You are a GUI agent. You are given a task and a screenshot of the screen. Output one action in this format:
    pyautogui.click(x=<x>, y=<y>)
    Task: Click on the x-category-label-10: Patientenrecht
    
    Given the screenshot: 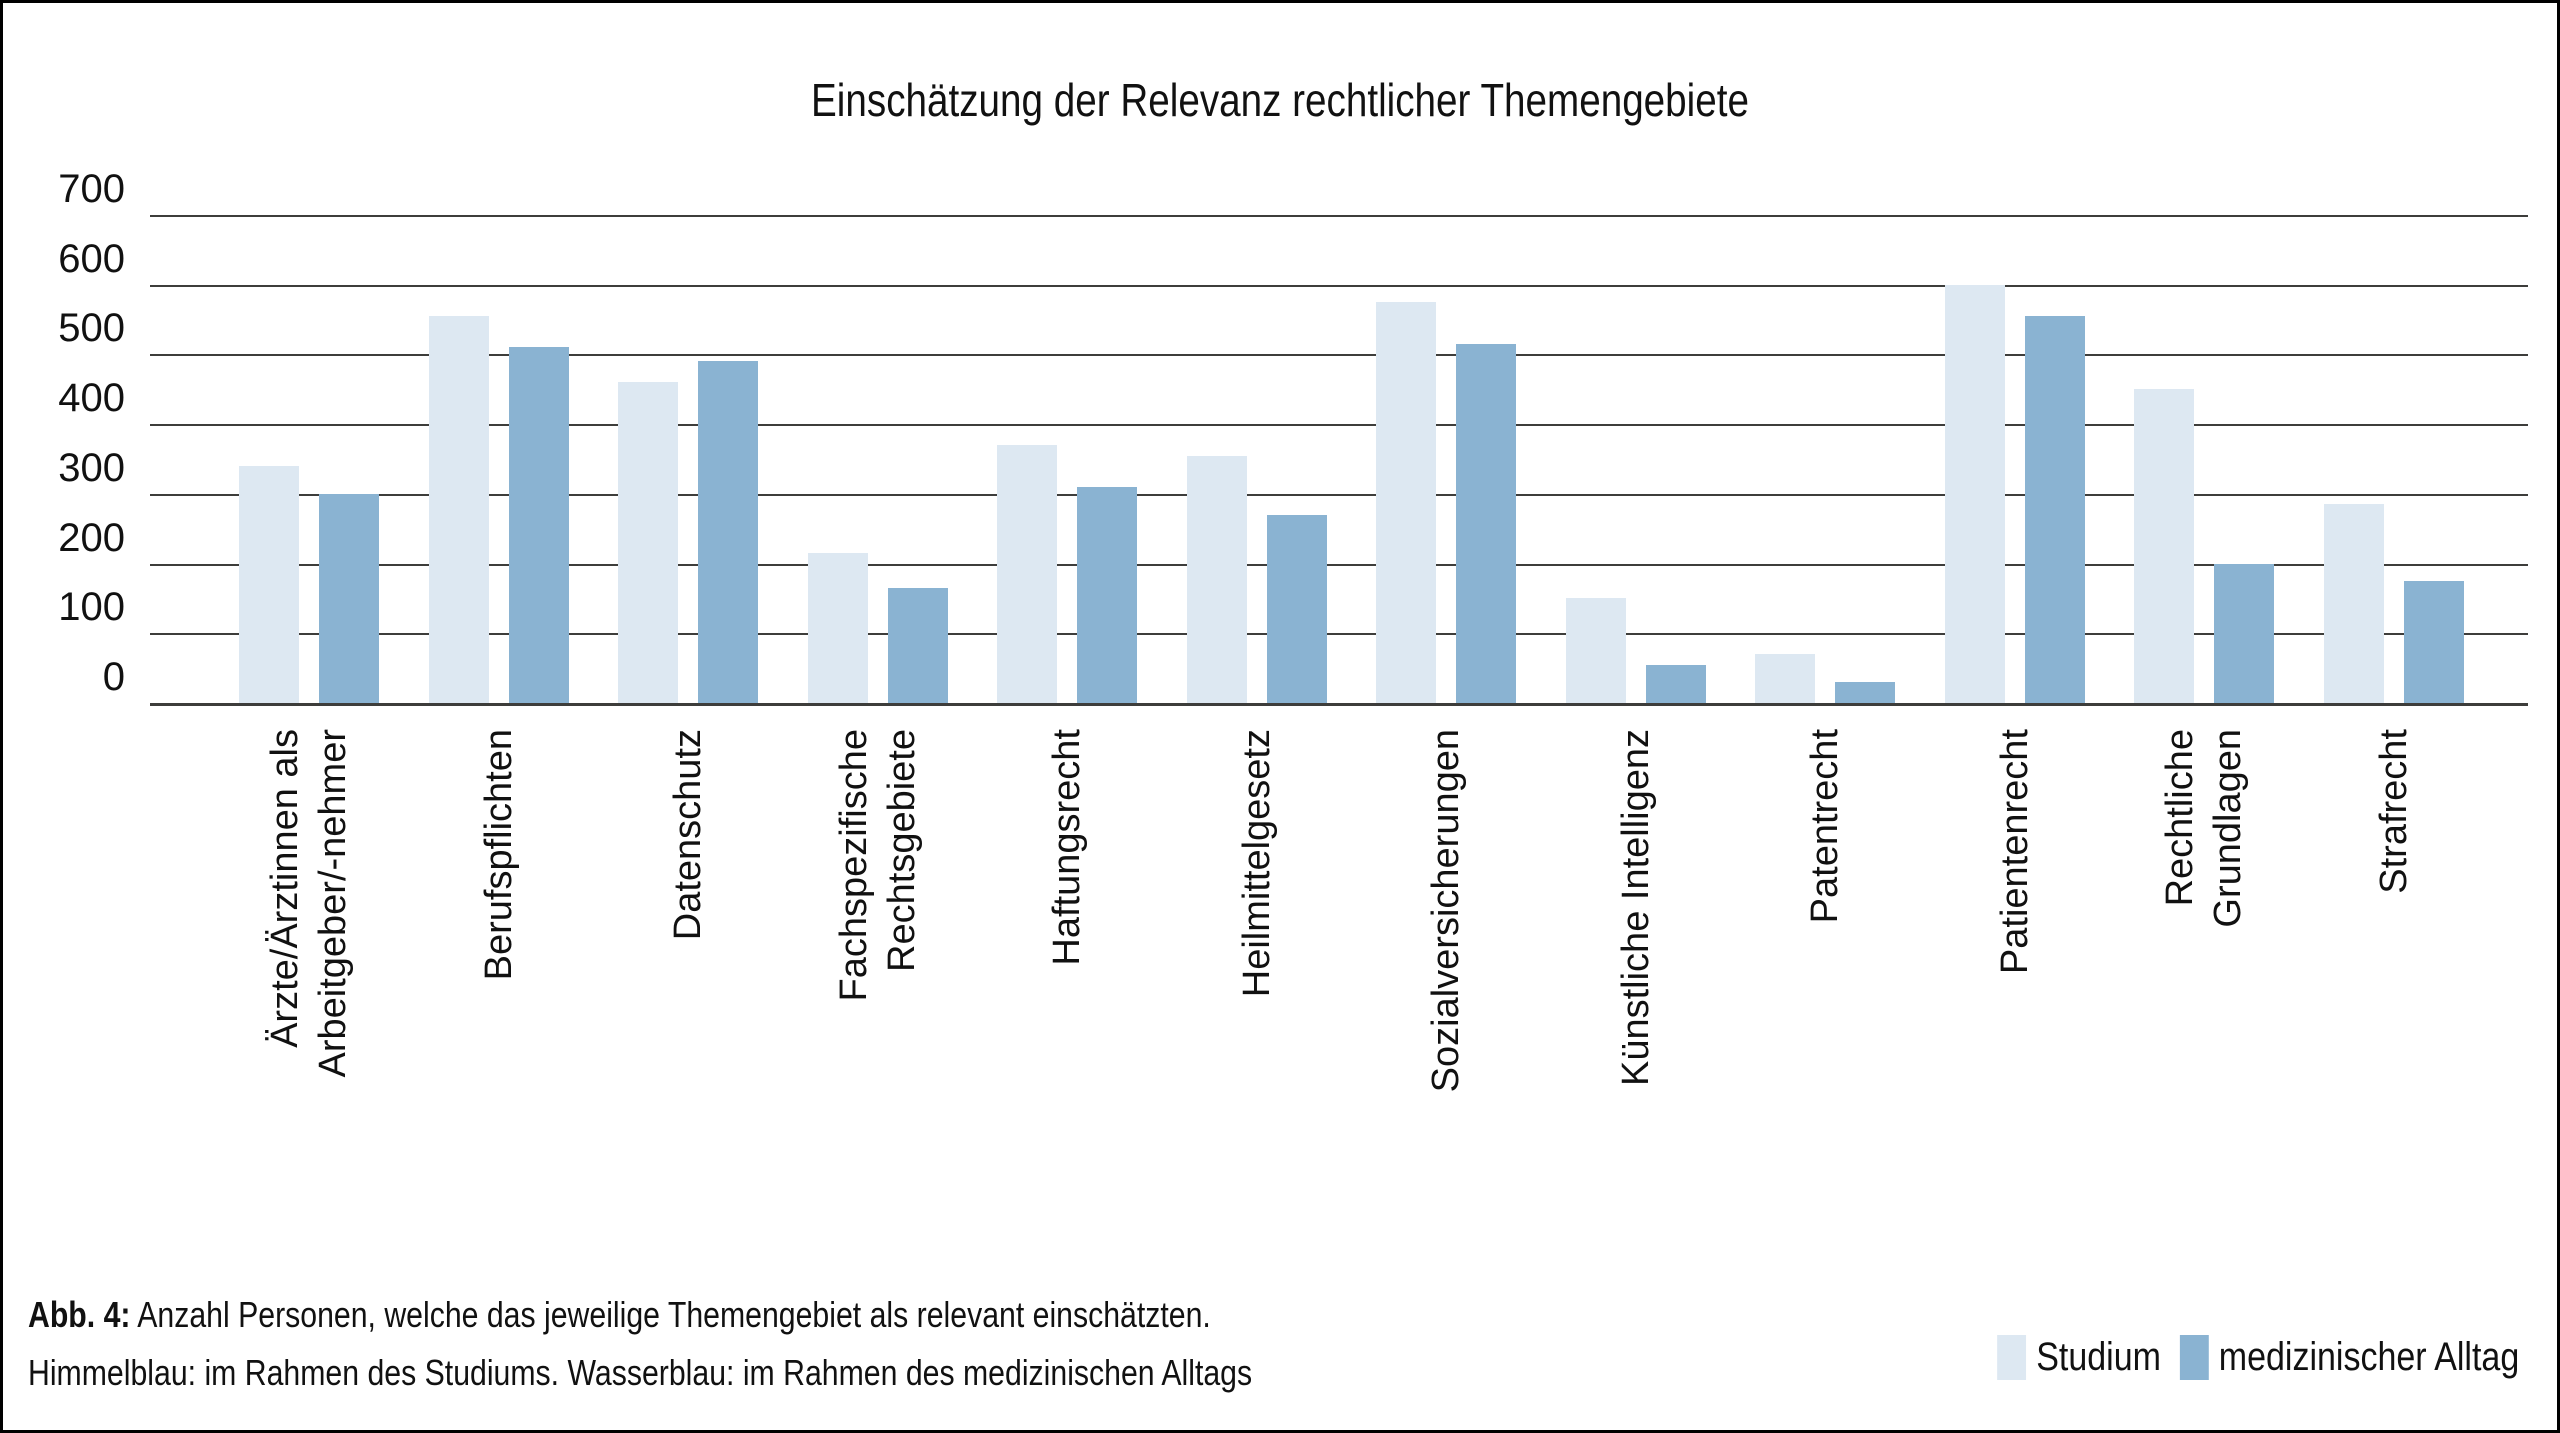 What is the action you would take?
    pyautogui.click(x=2015, y=852)
    